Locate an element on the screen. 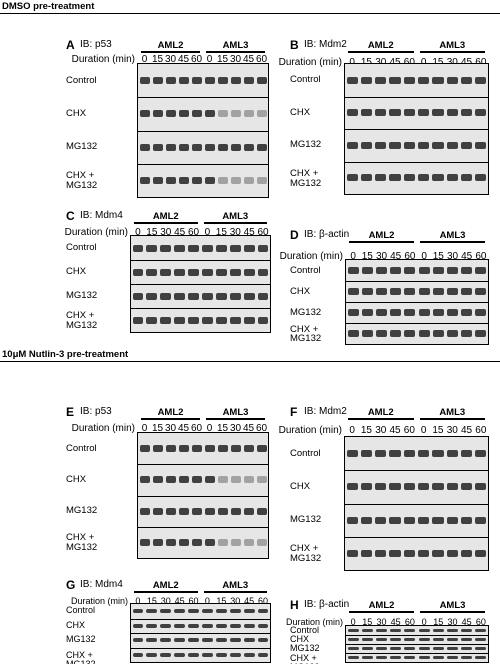  antibody-label: IB: Mdm4 is located at coordinates (101, 215).